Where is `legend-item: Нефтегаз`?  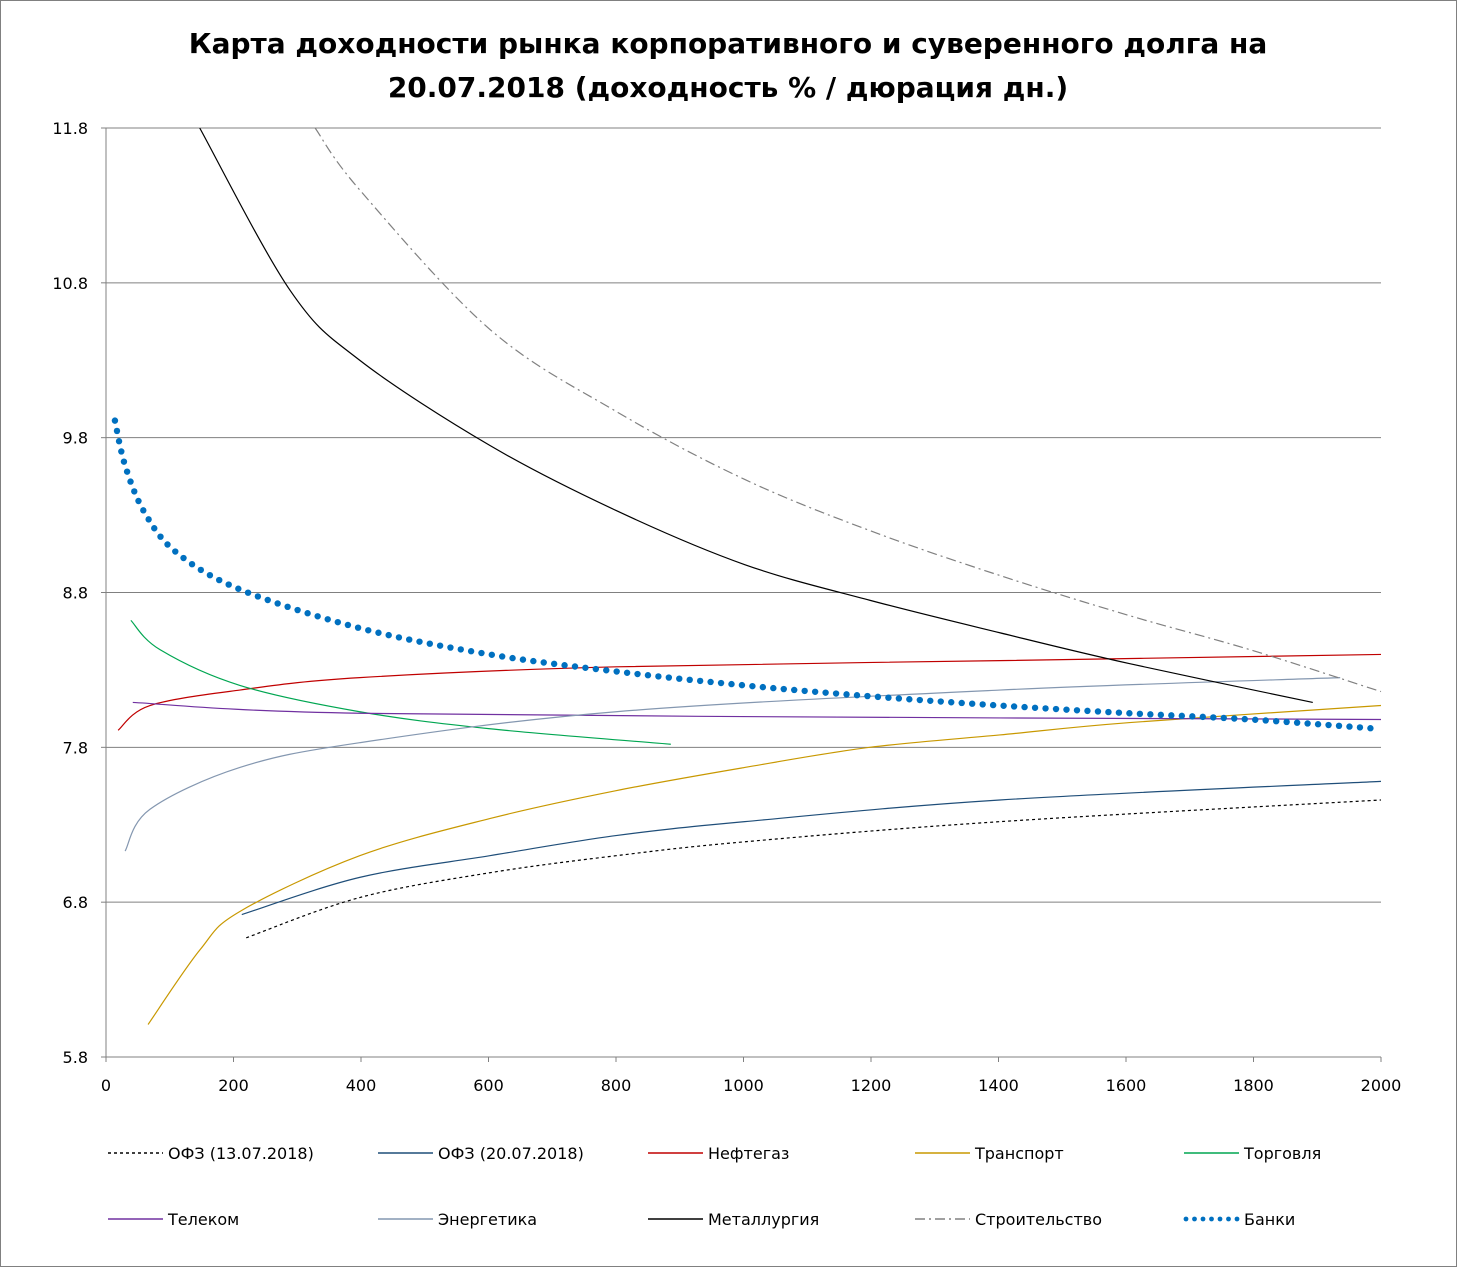 legend-item: Нефтегаз is located at coordinates (718, 1153).